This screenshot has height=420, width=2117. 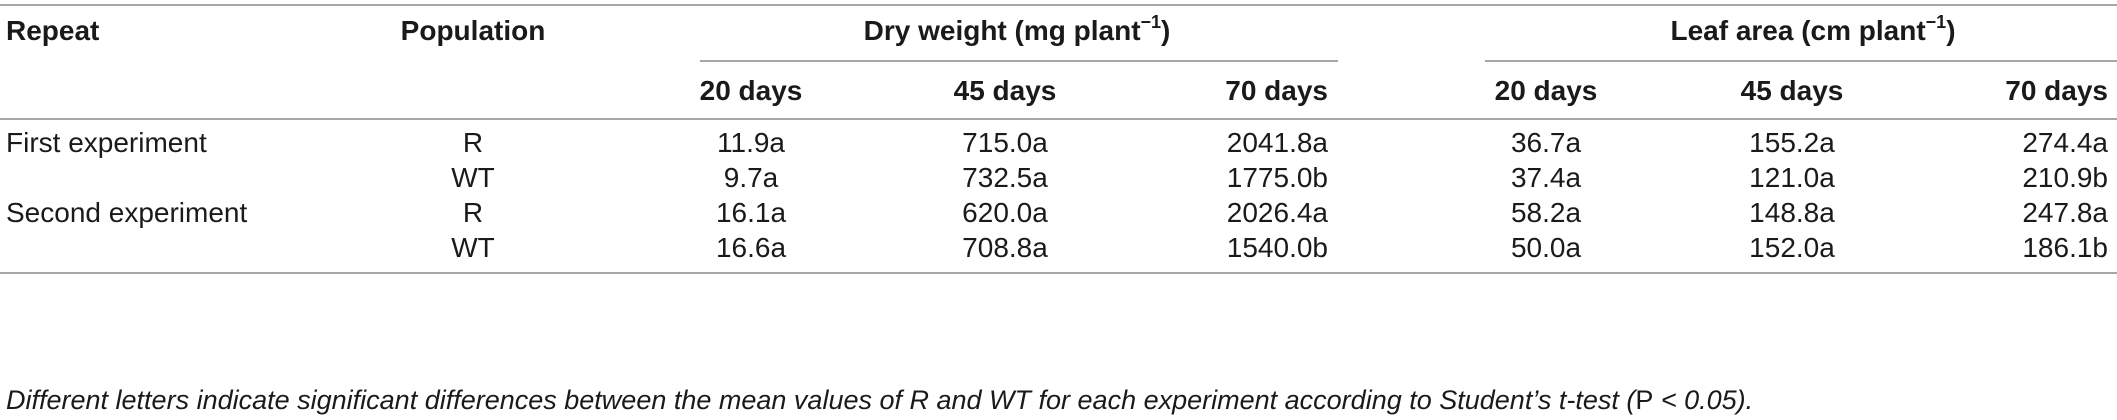 What do you see at coordinates (1792, 177) in the screenshot?
I see `cell-la-45: 121.0a` at bounding box center [1792, 177].